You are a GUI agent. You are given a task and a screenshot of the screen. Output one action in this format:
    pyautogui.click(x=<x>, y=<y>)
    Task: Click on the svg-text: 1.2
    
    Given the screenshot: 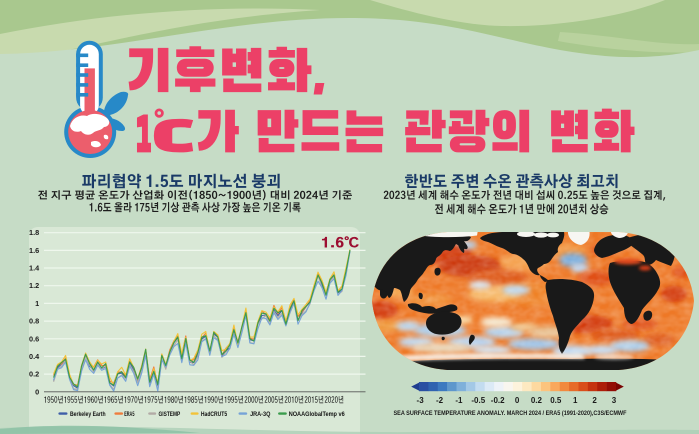 What is the action you would take?
    pyautogui.click(x=34, y=285)
    